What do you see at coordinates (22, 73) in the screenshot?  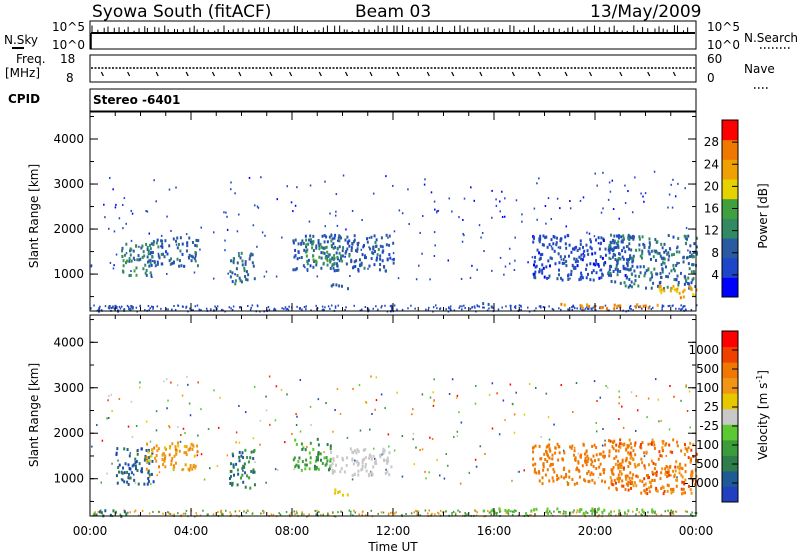 I see `freq-unit: [MHz]` at bounding box center [22, 73].